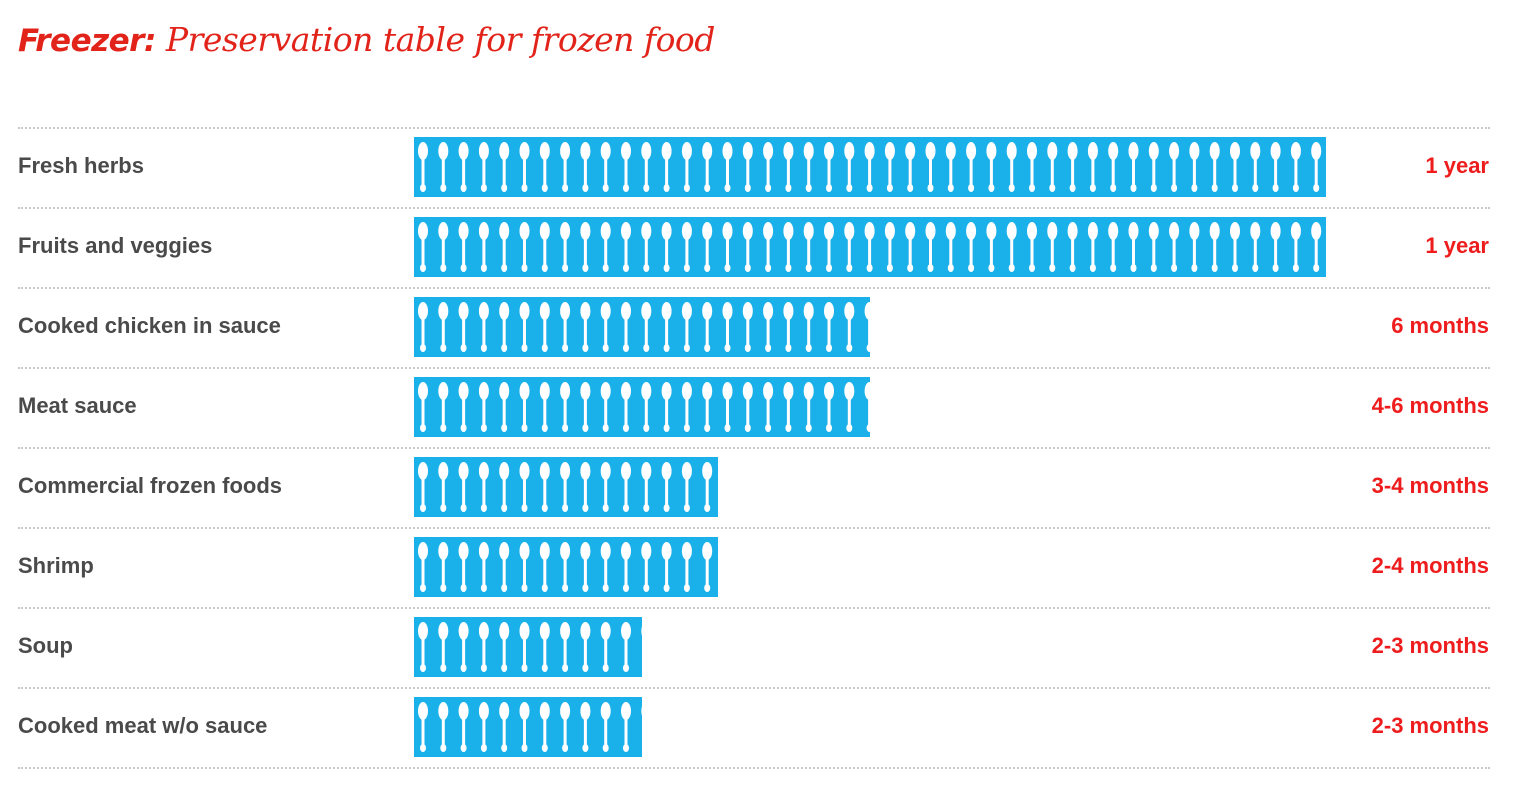 Image resolution: width=1516 pixels, height=804 pixels. What do you see at coordinates (149, 325) in the screenshot?
I see `category-label: Cooked chicken in sauce` at bounding box center [149, 325].